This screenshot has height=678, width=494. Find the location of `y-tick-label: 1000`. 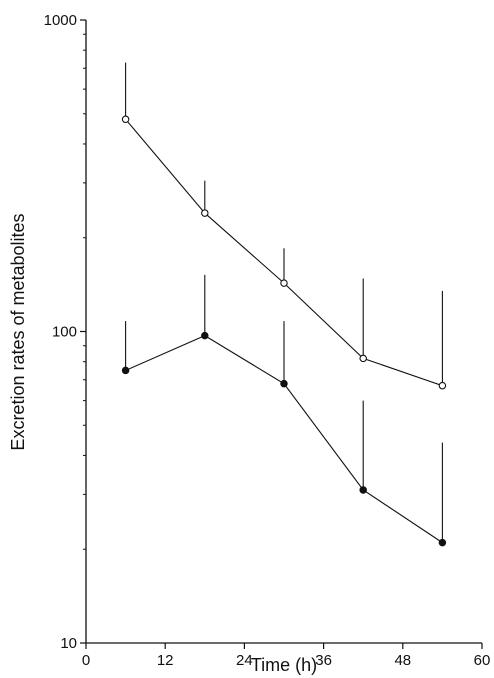

y-tick-label: 1000 is located at coordinates (60, 20).